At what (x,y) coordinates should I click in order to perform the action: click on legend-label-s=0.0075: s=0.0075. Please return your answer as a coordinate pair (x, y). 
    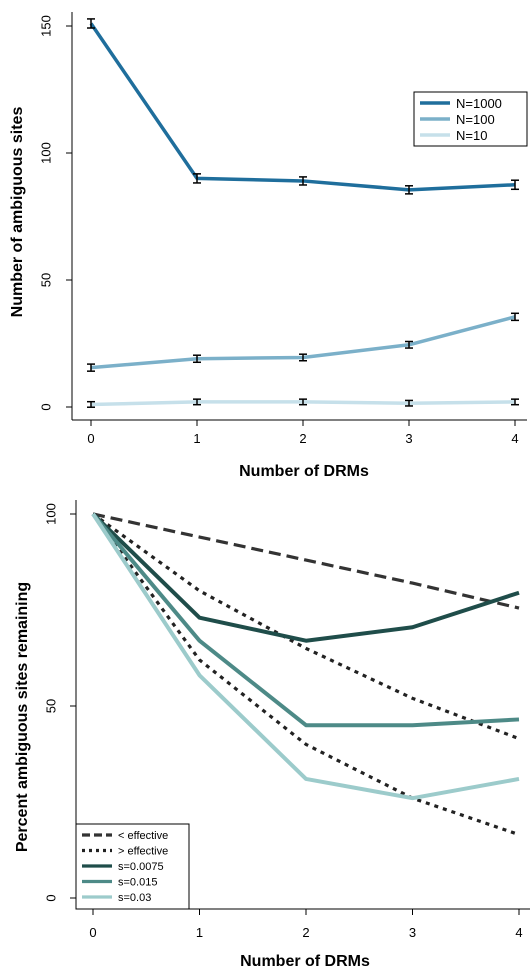
    Looking at the image, I should click on (141, 867).